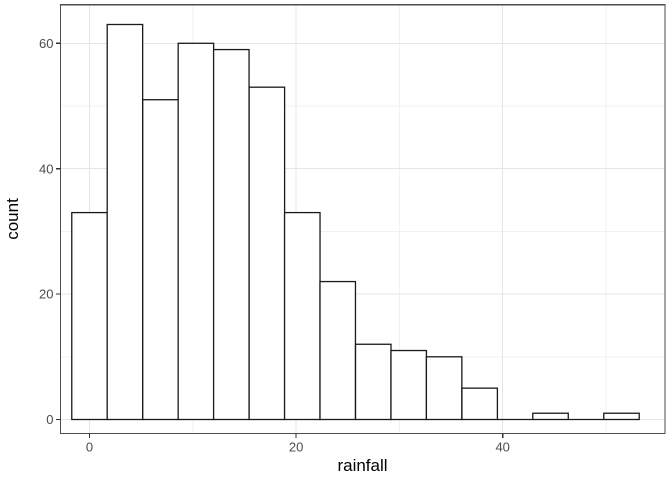 This screenshot has height=480, width=672. Describe the element at coordinates (502, 447) in the screenshot. I see `x-tick-label: 40` at that location.